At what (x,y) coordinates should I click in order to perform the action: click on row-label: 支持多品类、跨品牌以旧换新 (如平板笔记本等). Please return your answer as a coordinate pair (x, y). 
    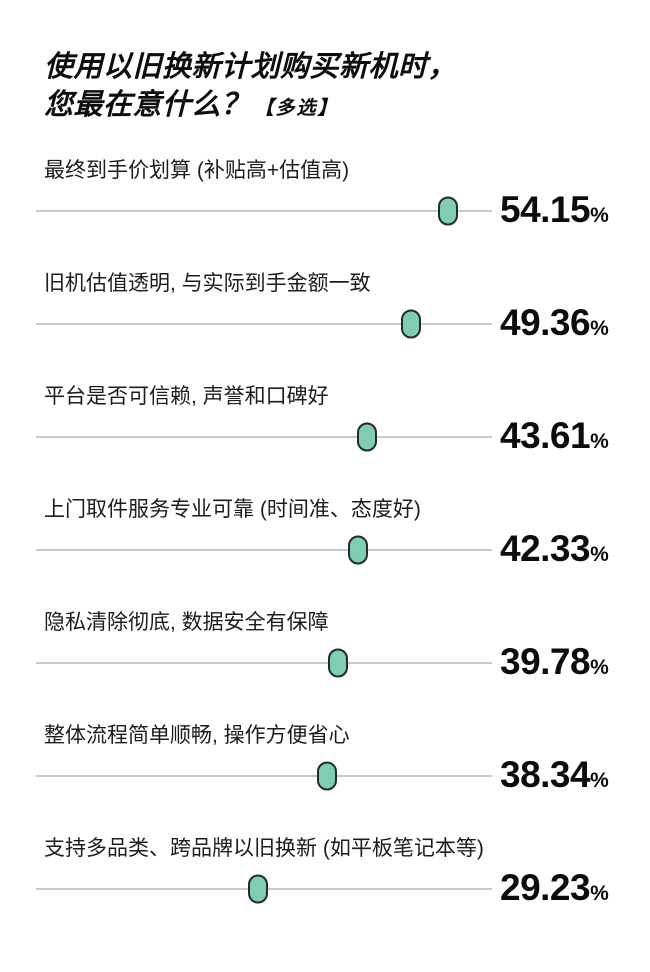
    Looking at the image, I should click on (264, 848).